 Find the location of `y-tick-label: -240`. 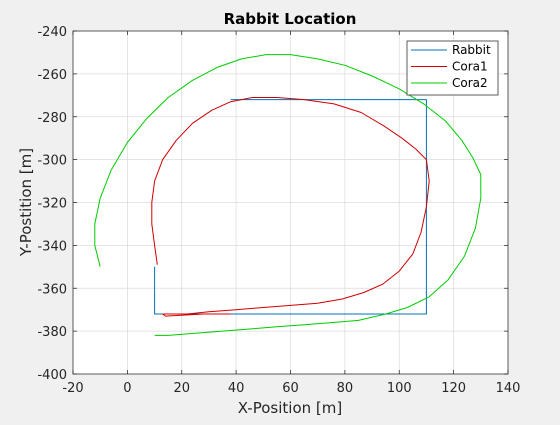

y-tick-label: -240 is located at coordinates (52, 32).